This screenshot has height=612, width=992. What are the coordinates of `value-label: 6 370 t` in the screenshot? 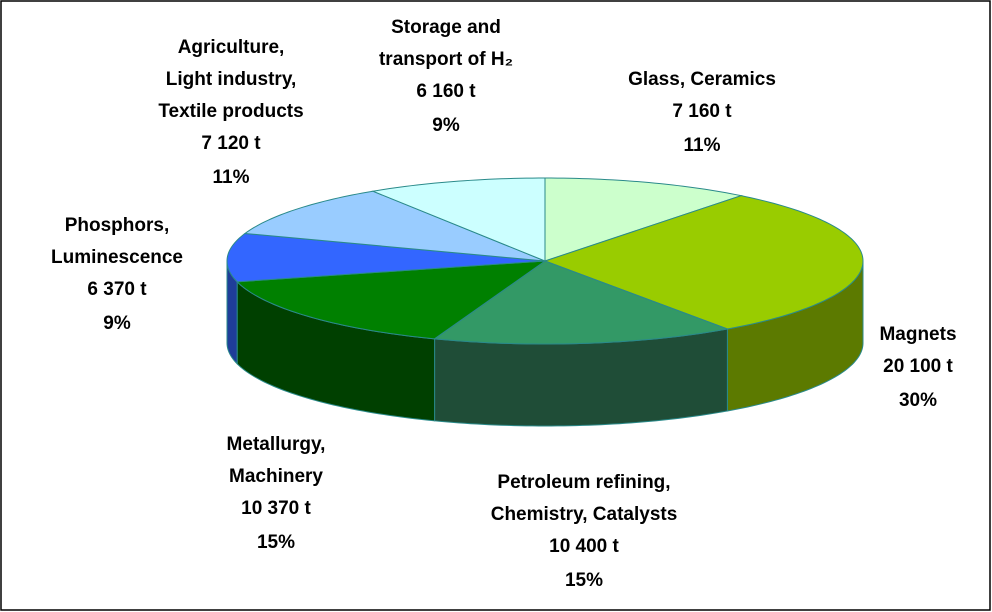 It's located at (117, 289).